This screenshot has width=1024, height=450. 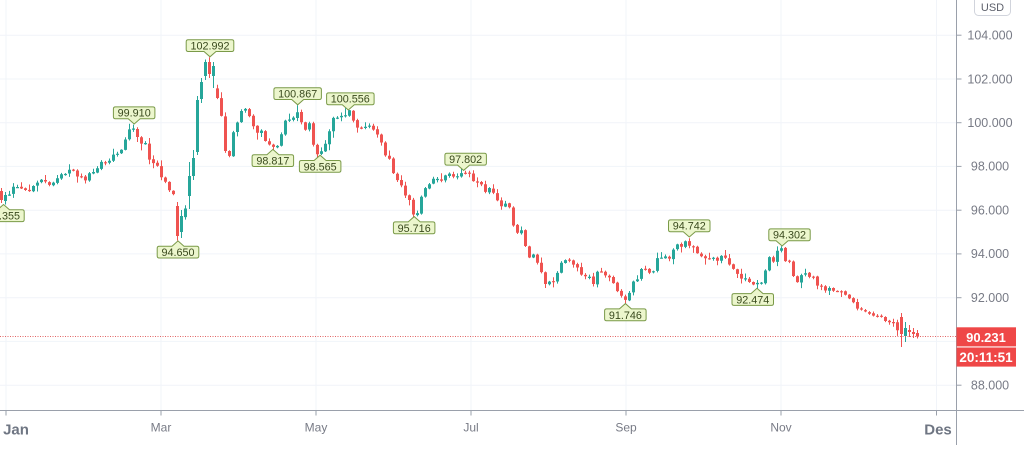 What do you see at coordinates (789, 236) in the screenshot?
I see `svg-text: 94.302` at bounding box center [789, 236].